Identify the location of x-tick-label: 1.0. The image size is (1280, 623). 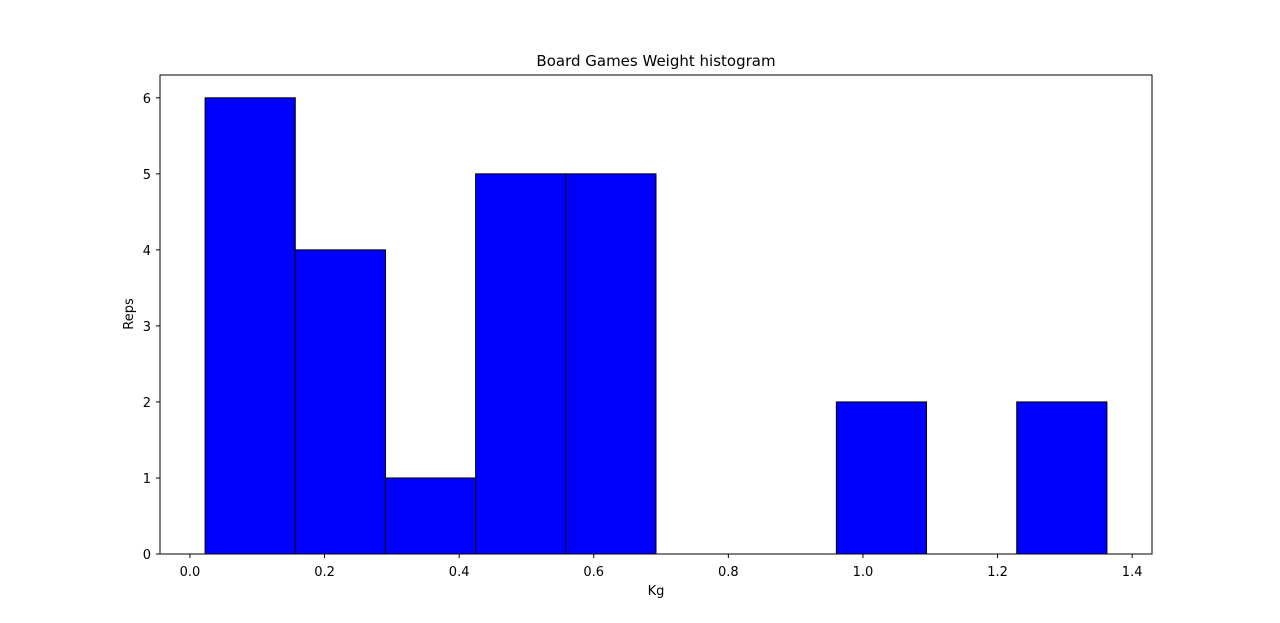
(863, 572).